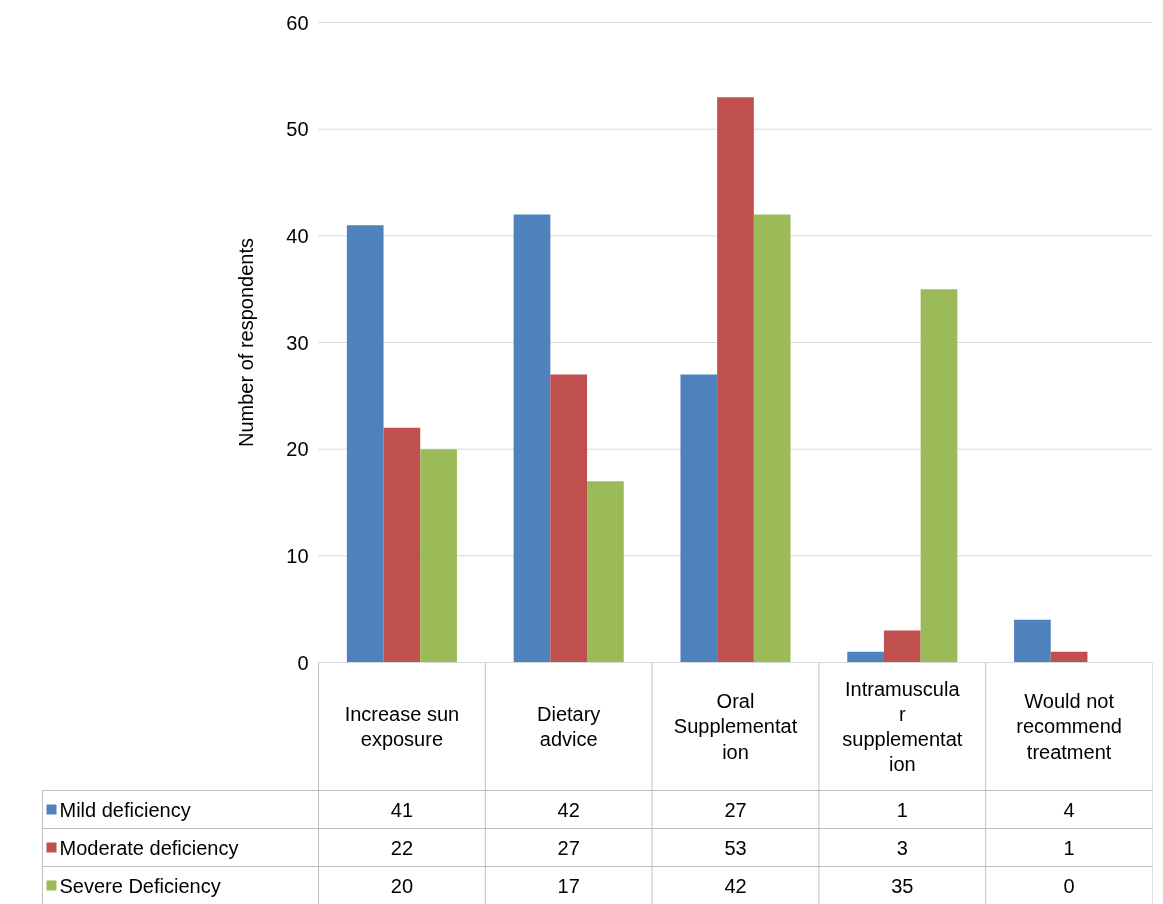 This screenshot has height=904, width=1163. Describe the element at coordinates (902, 885) in the screenshot. I see `data-label: 35` at that location.